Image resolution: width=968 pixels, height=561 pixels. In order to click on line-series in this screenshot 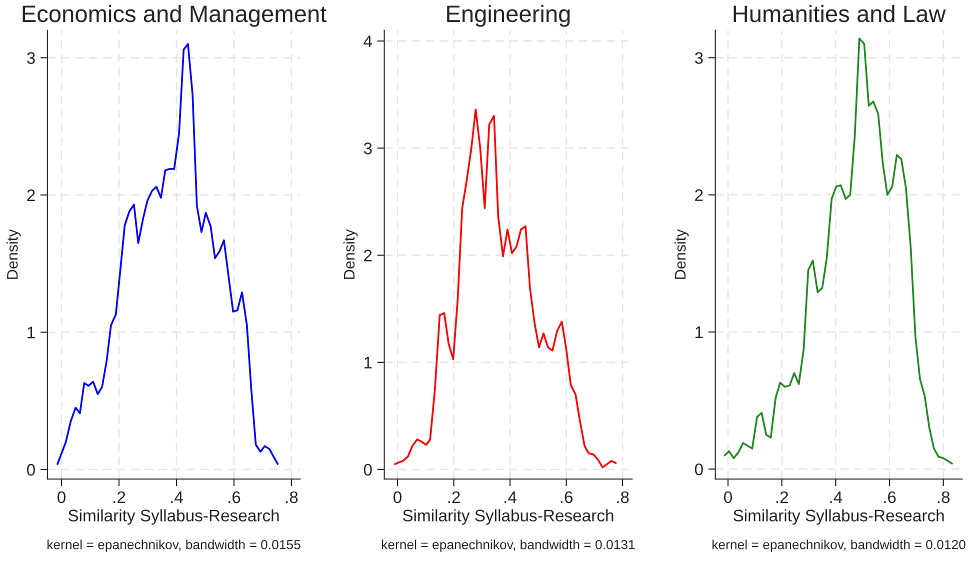, I will do `click(505, 288)`.